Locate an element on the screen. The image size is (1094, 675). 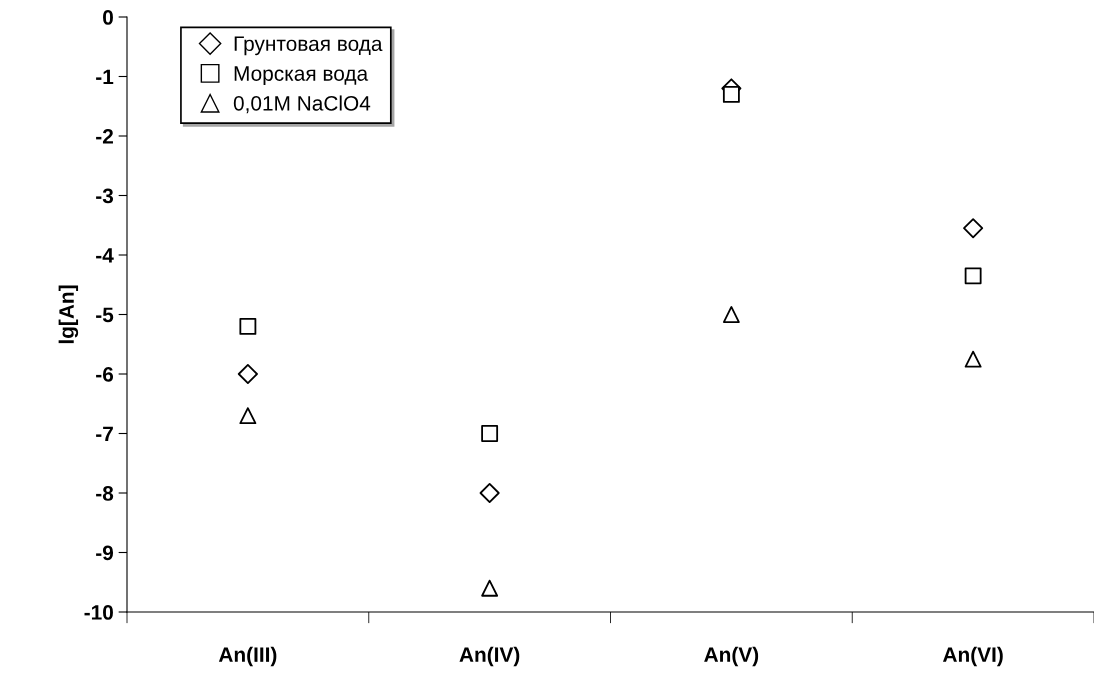
x-tick-label: An(VI) is located at coordinates (972, 656).